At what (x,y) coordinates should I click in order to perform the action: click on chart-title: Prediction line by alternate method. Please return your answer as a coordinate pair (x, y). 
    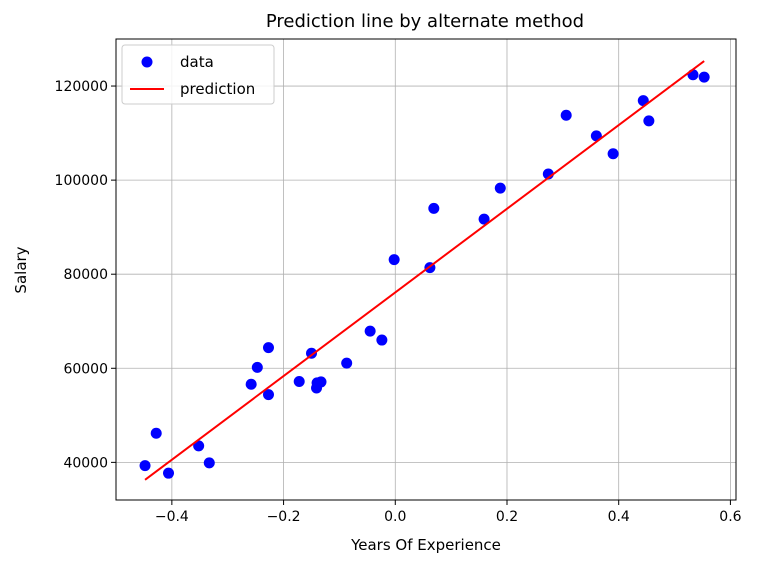
    Looking at the image, I should click on (425, 21).